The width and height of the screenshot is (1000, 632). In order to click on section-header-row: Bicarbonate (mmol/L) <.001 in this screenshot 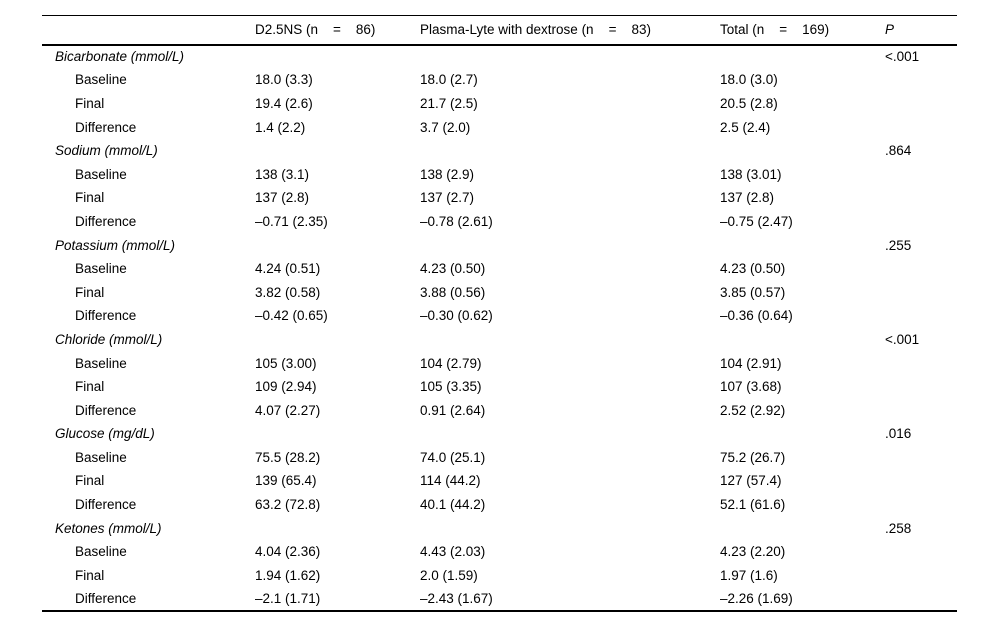, I will do `click(499, 57)`.